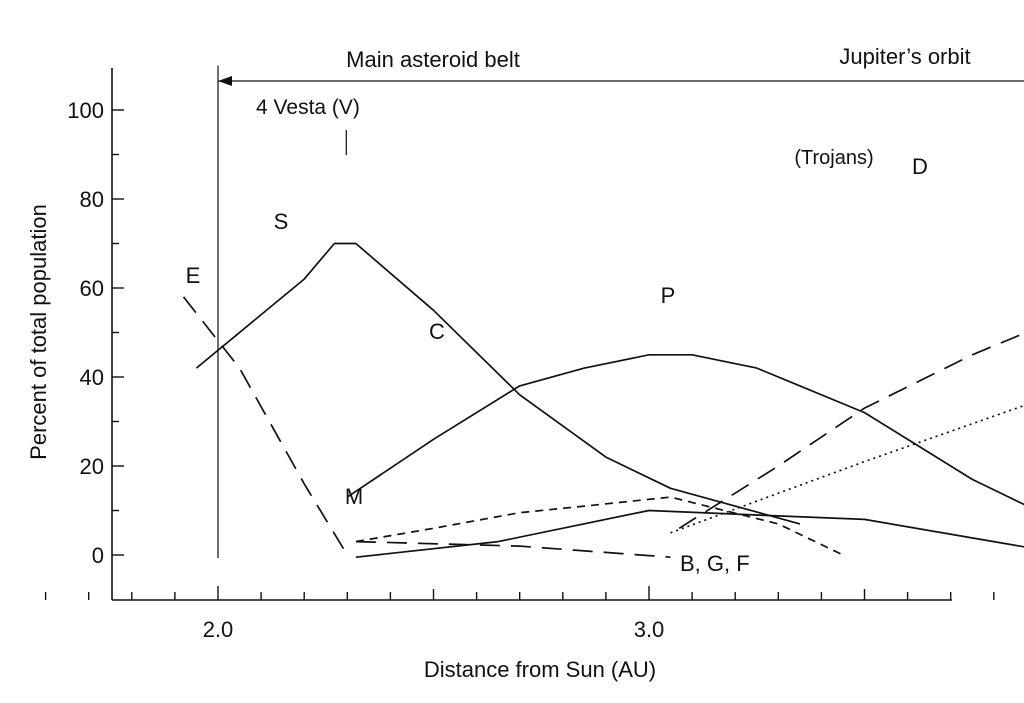 The image size is (1024, 703). Describe the element at coordinates (851, 431) in the screenshot. I see `p-series-line` at that location.